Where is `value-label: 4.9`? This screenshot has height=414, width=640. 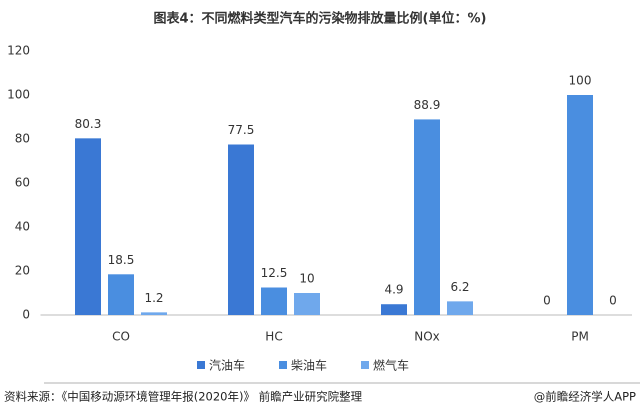
value-label: 4.9 is located at coordinates (393, 290).